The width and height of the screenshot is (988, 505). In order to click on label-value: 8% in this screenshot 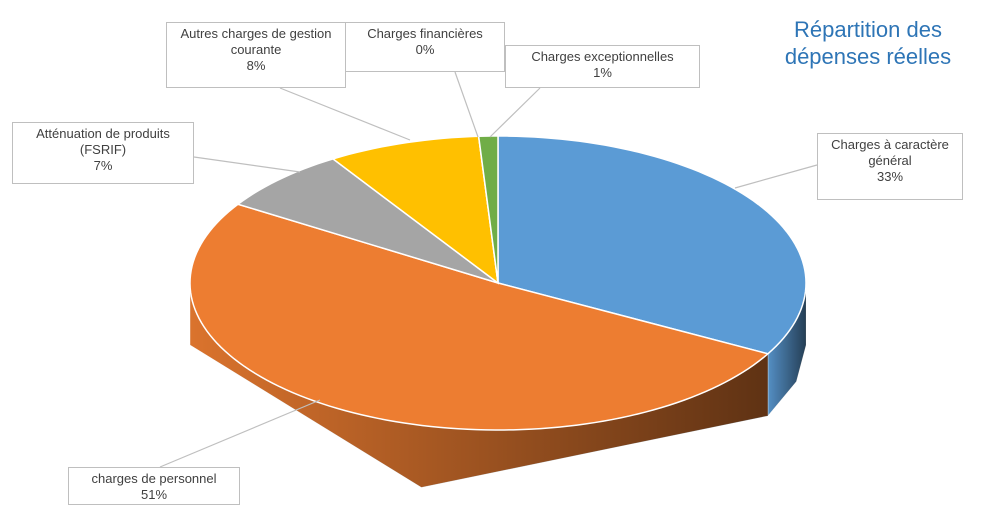, I will do `click(256, 65)`.